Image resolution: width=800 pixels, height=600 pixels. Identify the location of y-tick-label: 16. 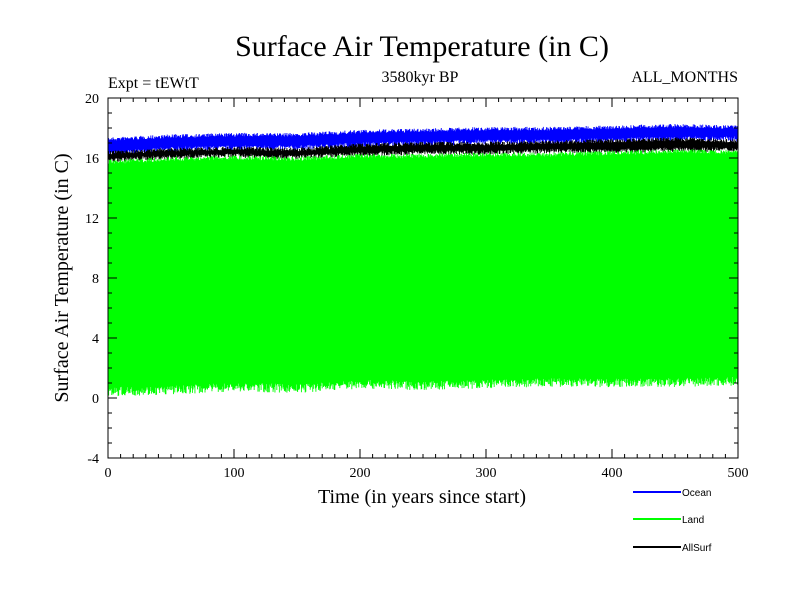
(92, 159).